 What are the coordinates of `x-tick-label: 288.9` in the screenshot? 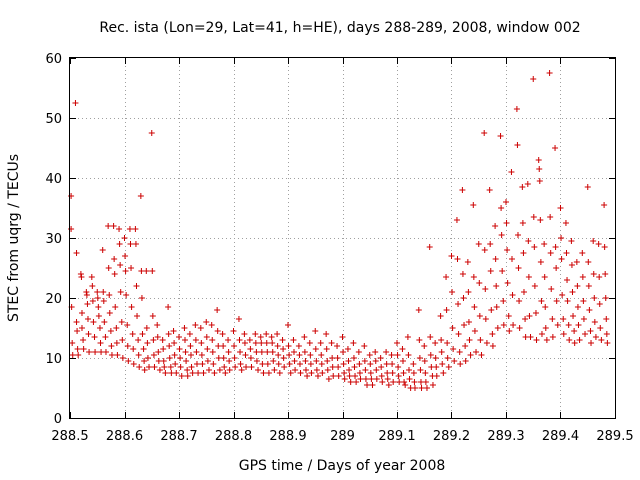 It's located at (287, 436).